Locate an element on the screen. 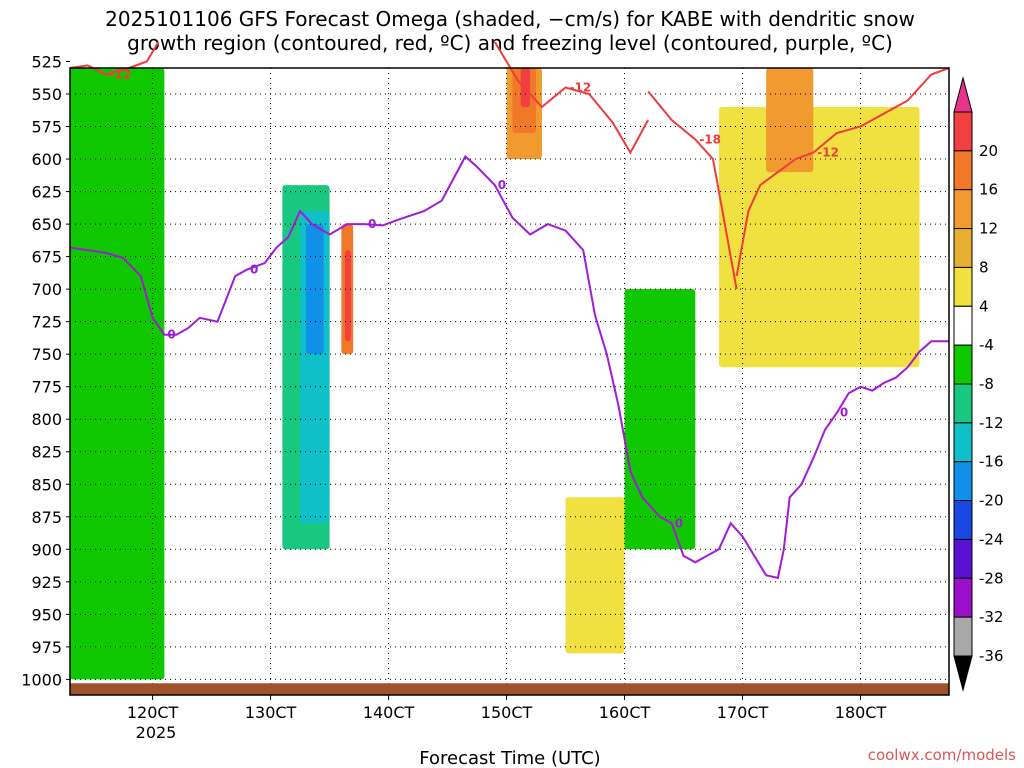  dgz-contour-label-1: -12 is located at coordinates (581, 88).